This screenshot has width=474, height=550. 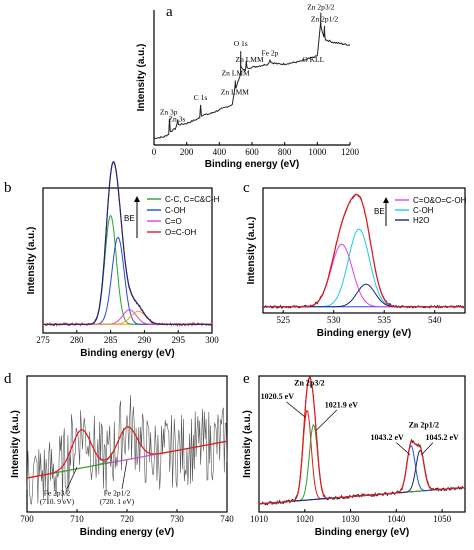 What do you see at coordinates (321, 6) in the screenshot?
I see `survey-peak-label: Zn 2p3/2` at bounding box center [321, 6].